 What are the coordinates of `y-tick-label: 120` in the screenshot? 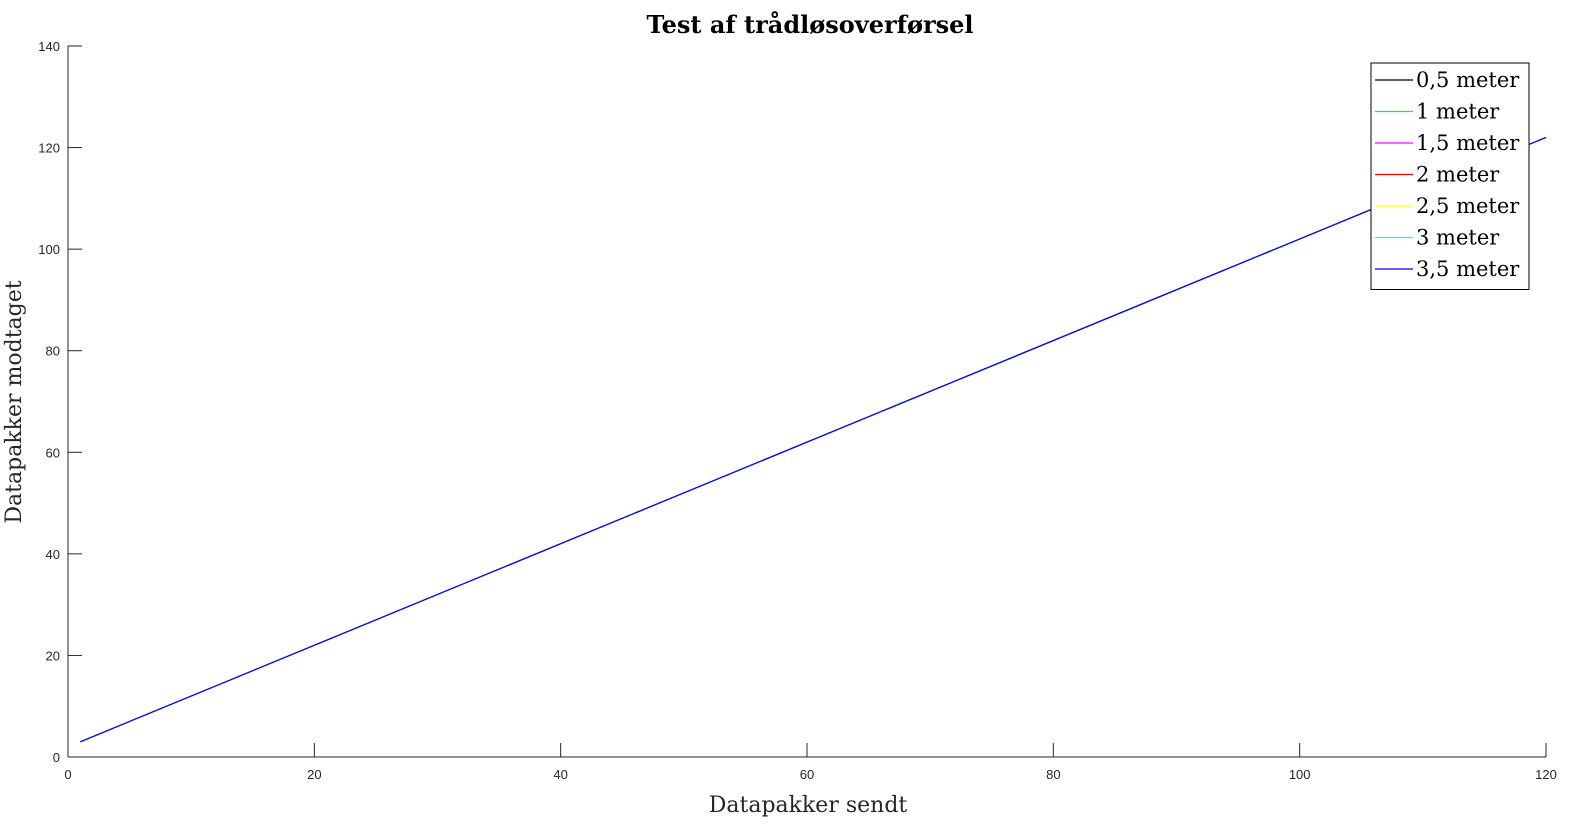 It's located at (49, 148).